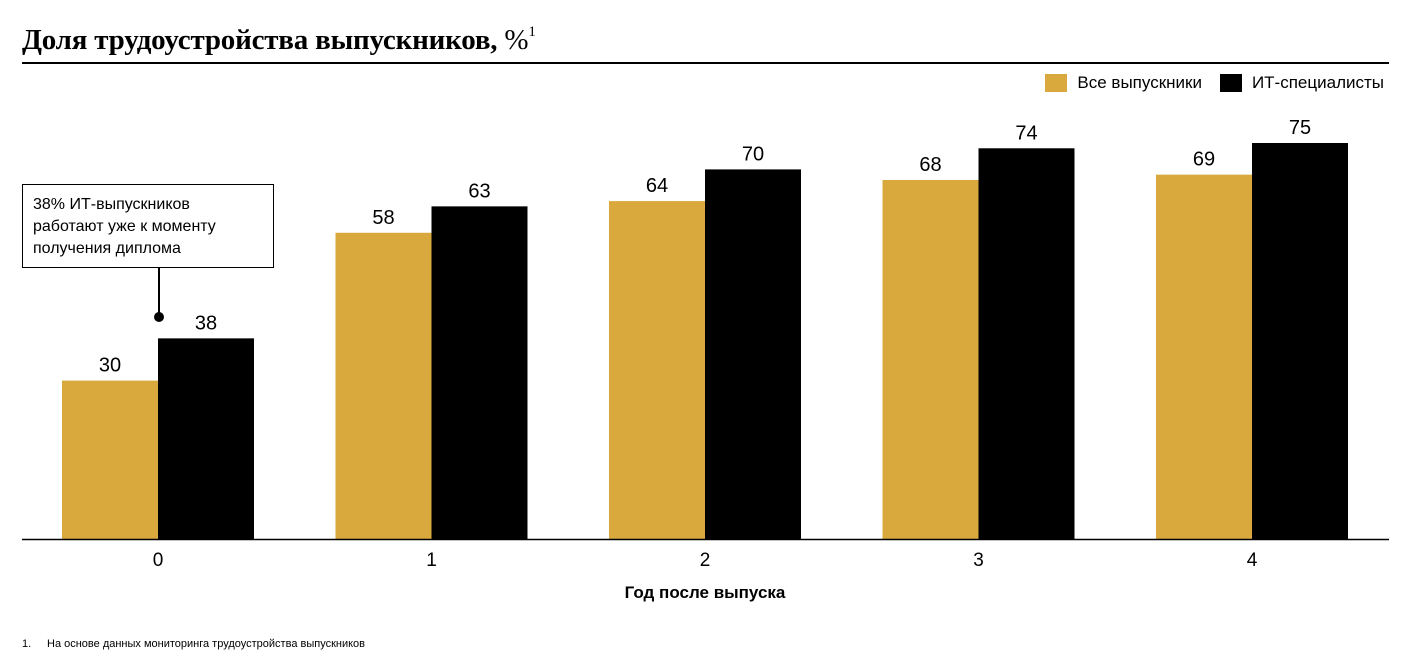  I want to click on legend-label-it-specialists: ИТ-специалисты, so click(1317, 82).